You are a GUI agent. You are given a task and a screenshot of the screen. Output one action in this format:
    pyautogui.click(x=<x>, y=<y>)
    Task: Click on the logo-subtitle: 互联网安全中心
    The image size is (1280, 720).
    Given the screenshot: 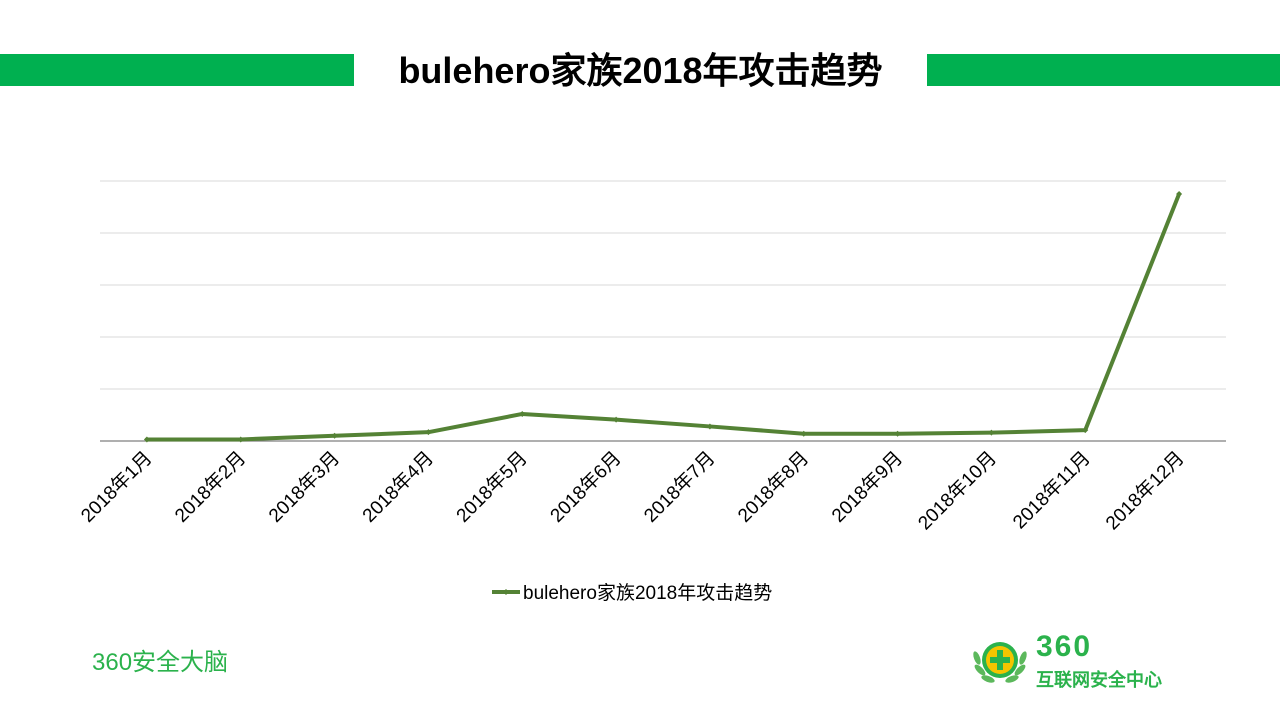 What is the action you would take?
    pyautogui.click(x=1099, y=680)
    